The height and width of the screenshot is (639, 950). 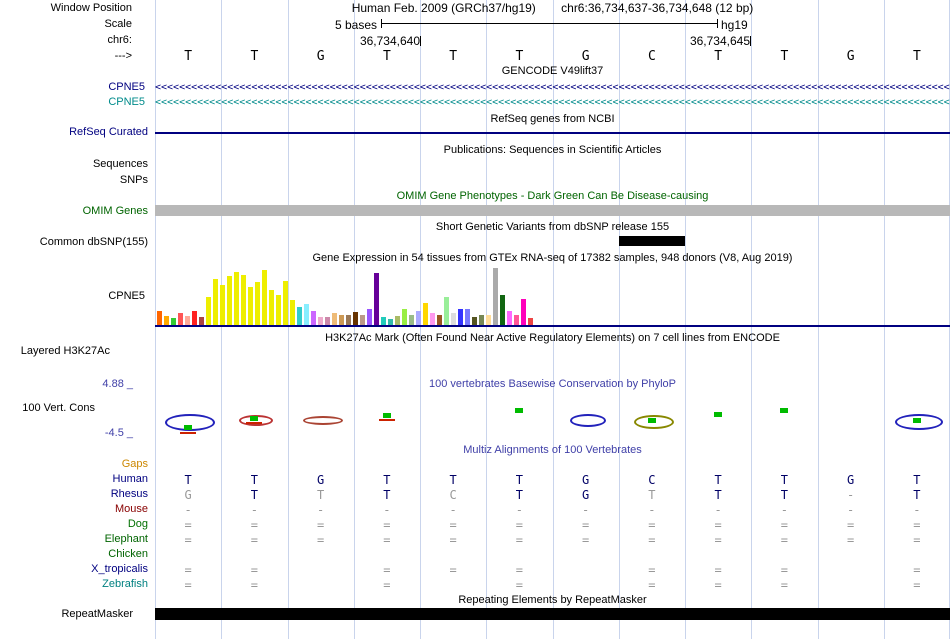 I want to click on species-label: Rhesus, so click(x=129, y=494).